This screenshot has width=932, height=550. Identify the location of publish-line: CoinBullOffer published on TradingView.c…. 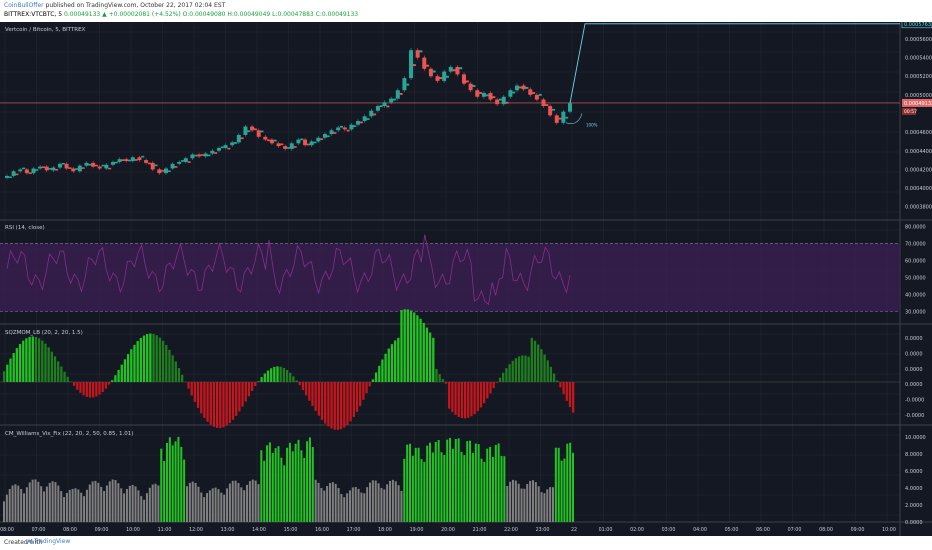
(114, 6).